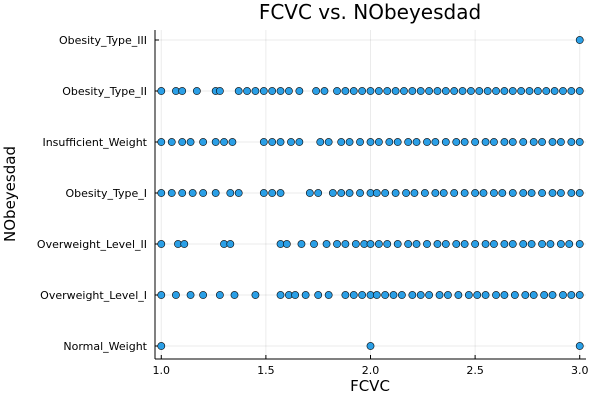  Describe the element at coordinates (266, 370) in the screenshot. I see `x-tick-label: 1.5` at that location.